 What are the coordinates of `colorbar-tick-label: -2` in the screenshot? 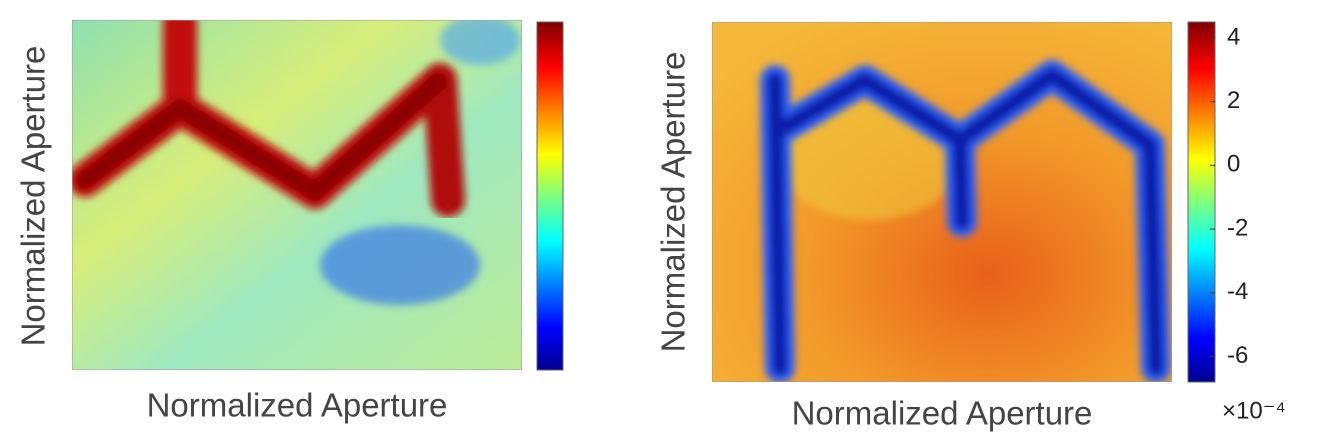 It's located at (1237, 227).